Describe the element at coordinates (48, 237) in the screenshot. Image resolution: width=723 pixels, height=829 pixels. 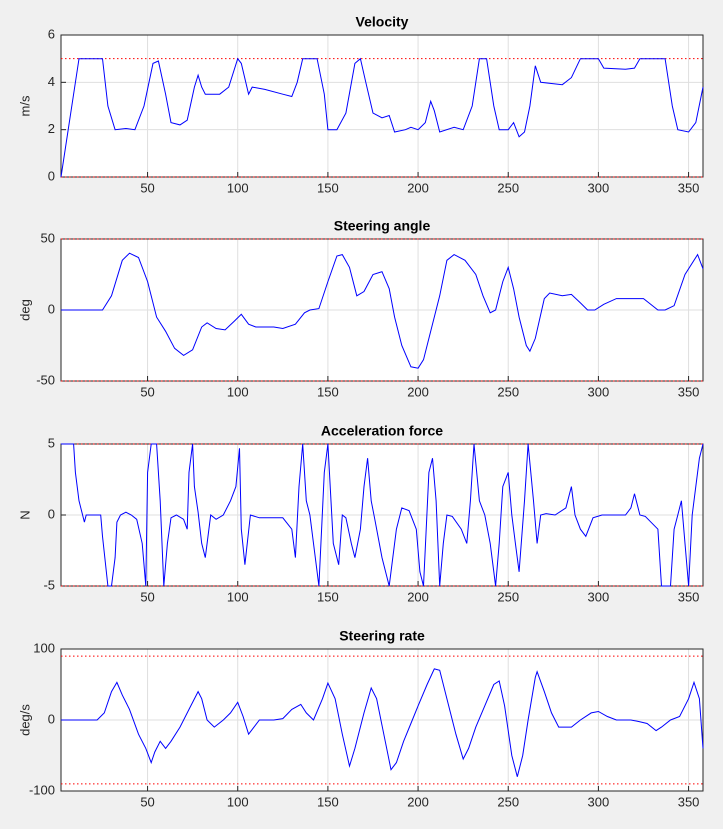
I see `y-tick-label: 50` at that location.